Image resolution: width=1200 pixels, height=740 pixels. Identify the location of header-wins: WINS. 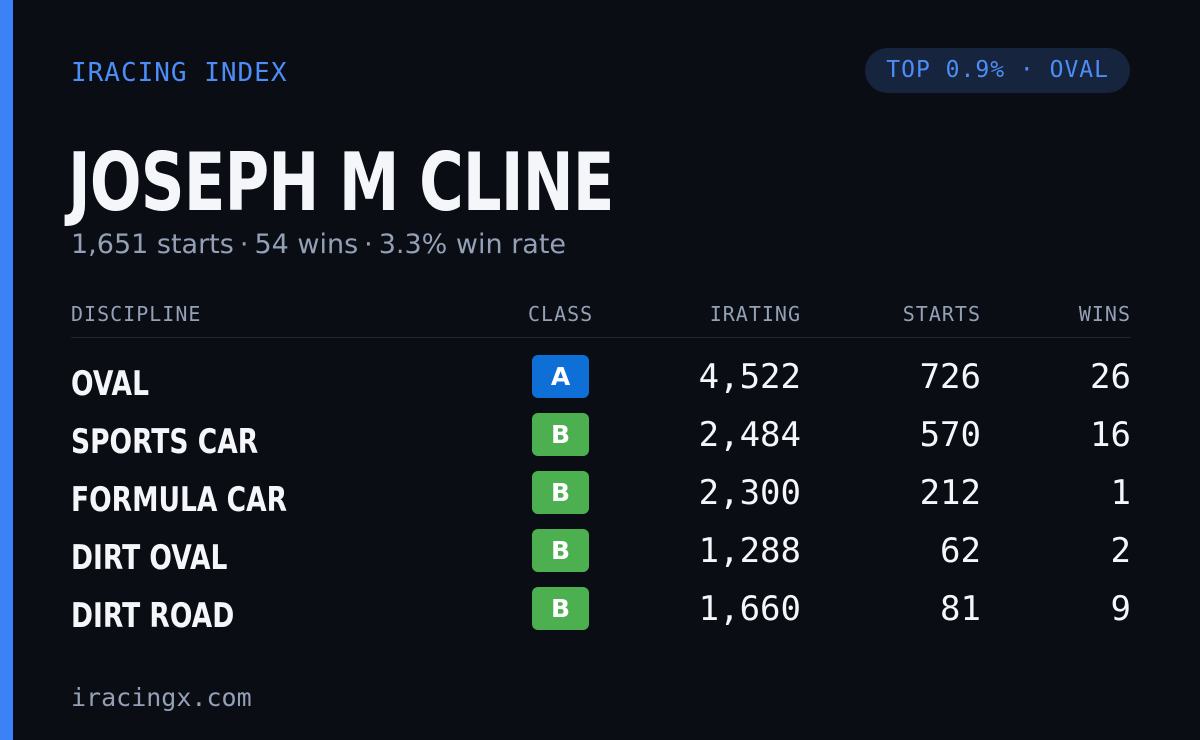
(1104, 314).